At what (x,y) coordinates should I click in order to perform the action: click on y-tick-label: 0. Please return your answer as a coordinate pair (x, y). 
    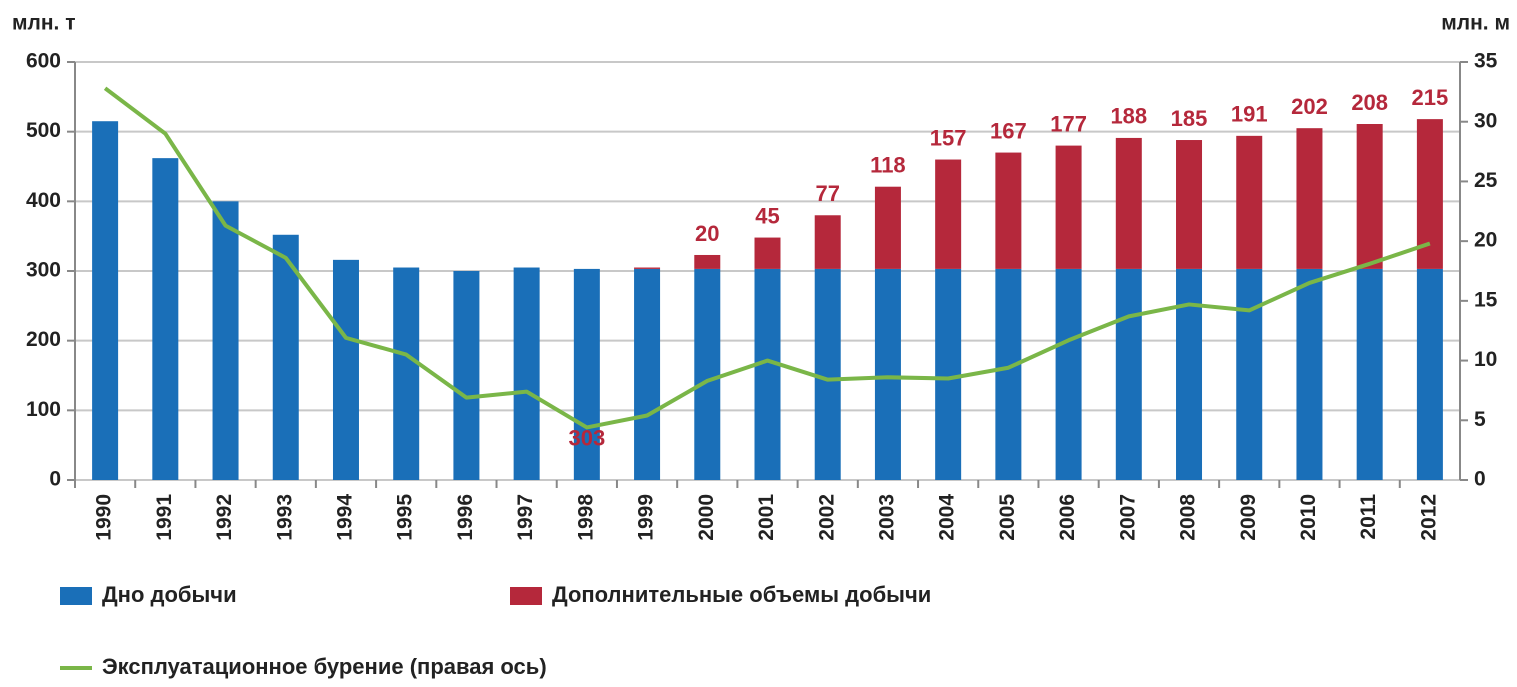
    Looking at the image, I should click on (55, 479).